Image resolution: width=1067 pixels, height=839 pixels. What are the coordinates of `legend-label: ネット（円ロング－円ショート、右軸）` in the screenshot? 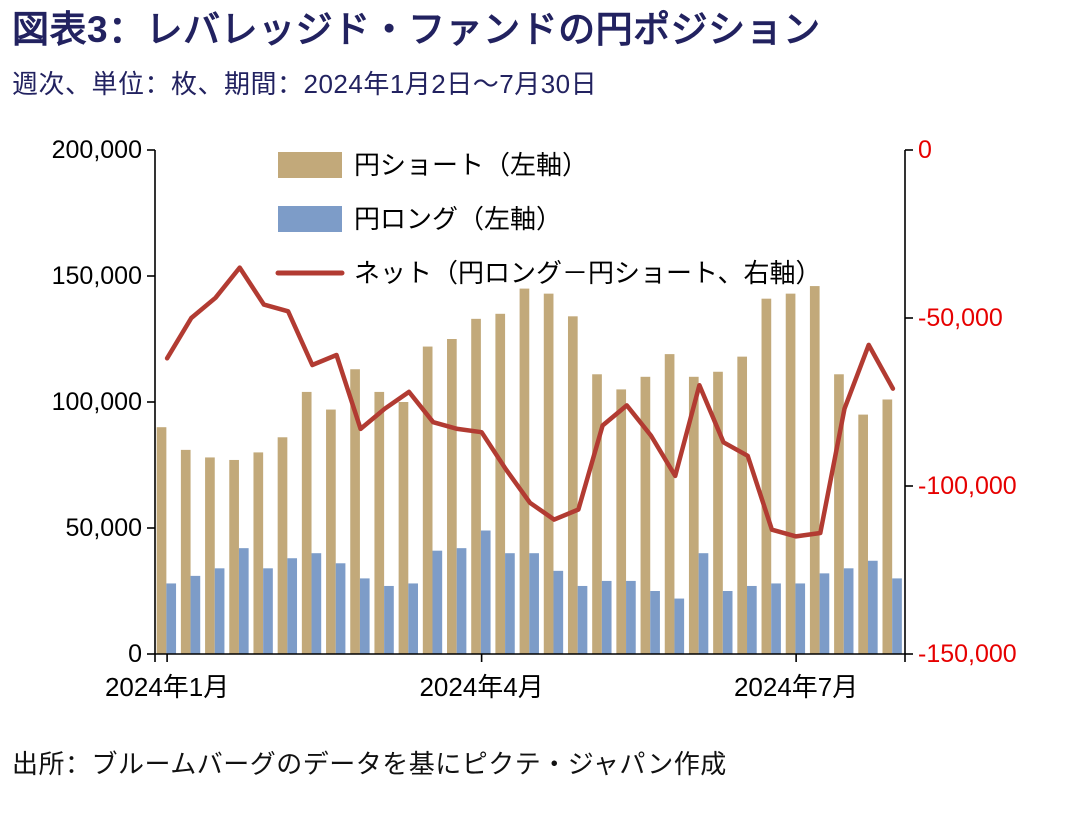 It's located at (587, 273).